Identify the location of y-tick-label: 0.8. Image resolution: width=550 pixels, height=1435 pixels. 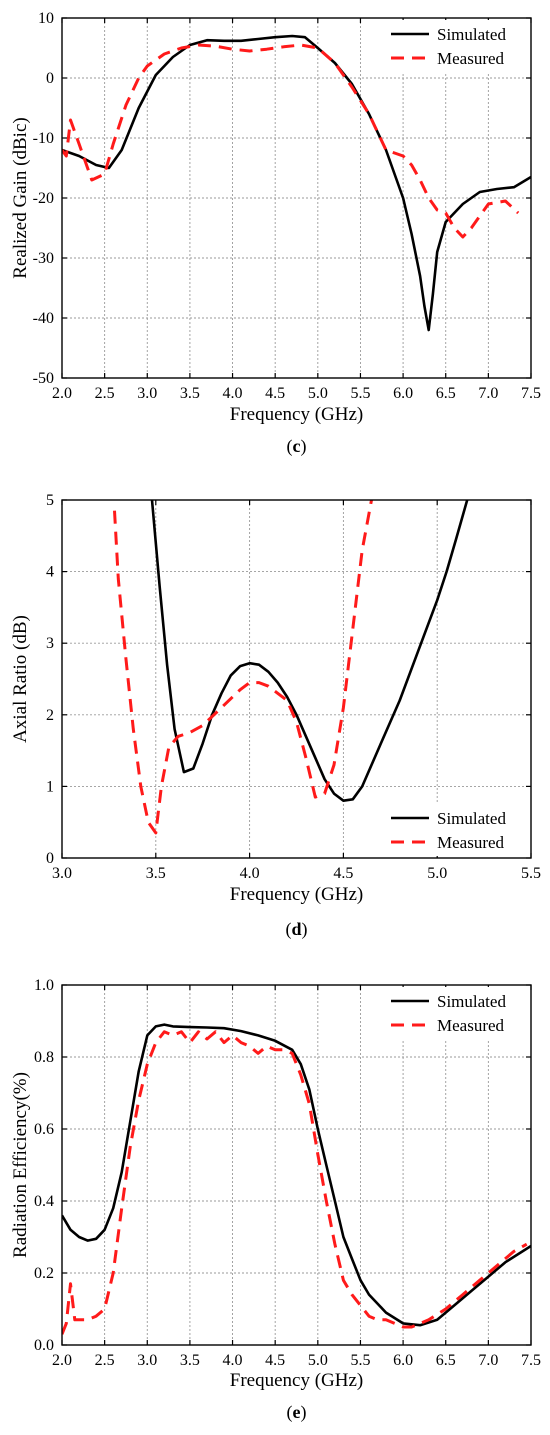
(44, 1057).